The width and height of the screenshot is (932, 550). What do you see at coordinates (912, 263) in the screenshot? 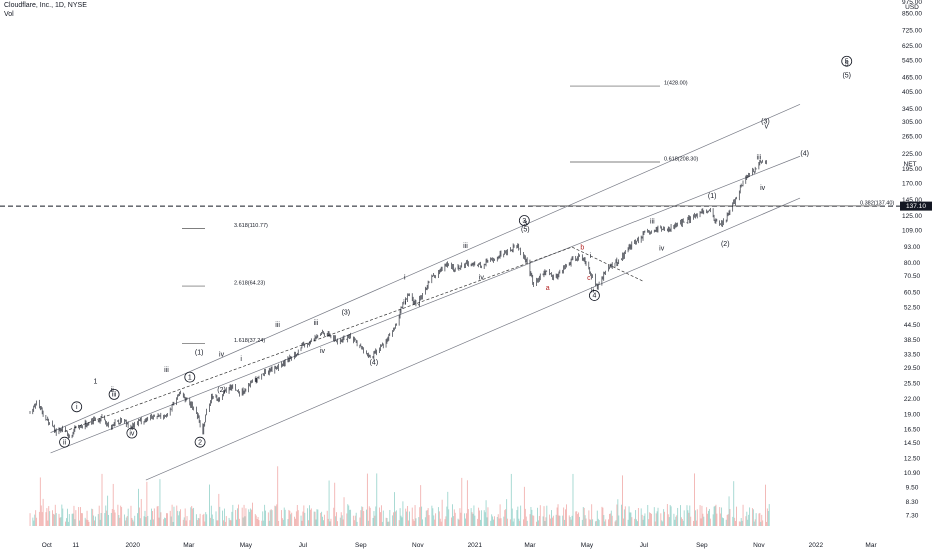
I see `y-tick-label: 80.00` at bounding box center [912, 263].